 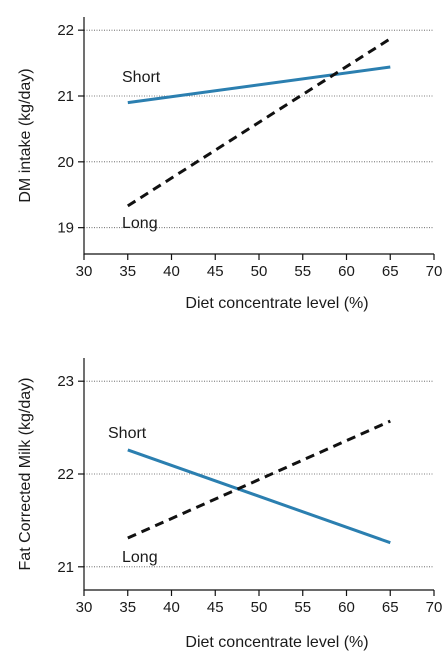 What do you see at coordinates (65, 228) in the screenshot?
I see `y-tick-label: 19` at bounding box center [65, 228].